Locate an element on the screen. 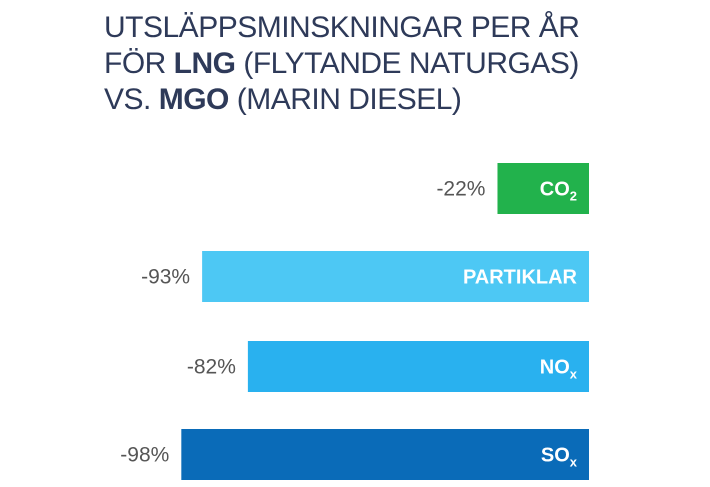  title-line-3-prefix: VS. is located at coordinates (131, 99).